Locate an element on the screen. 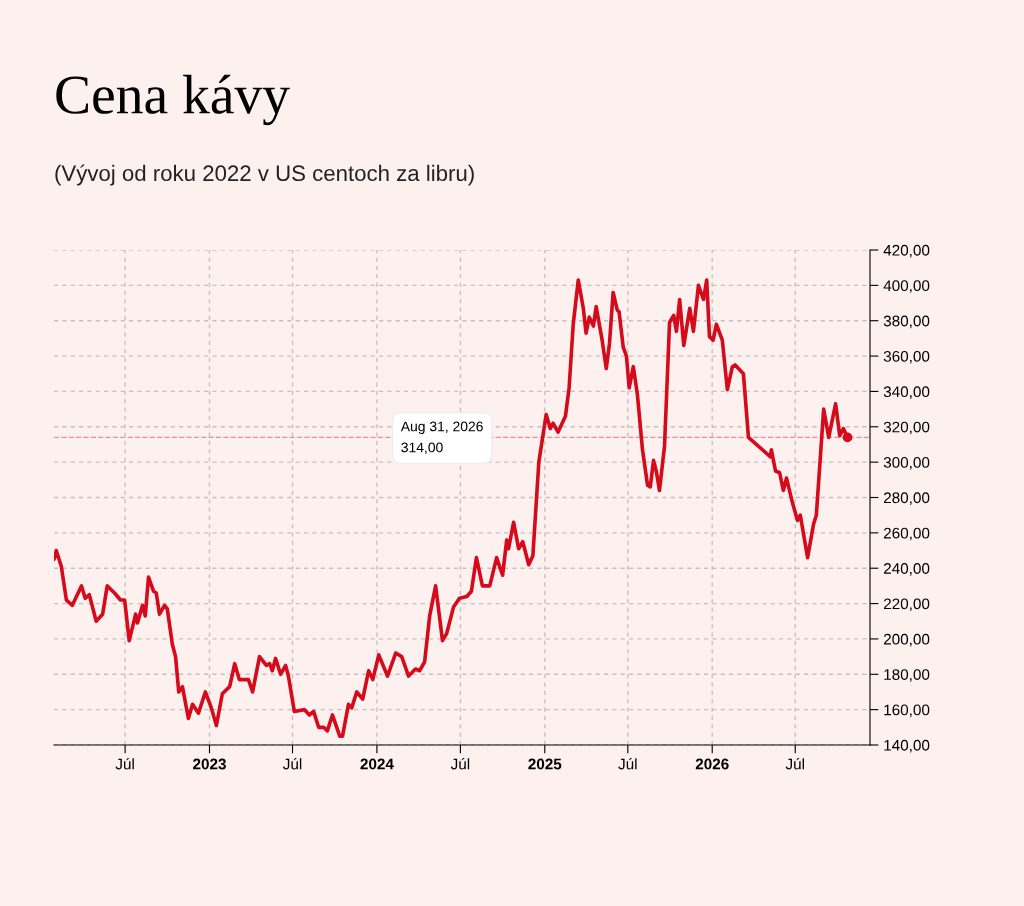  y-tick-label: 300,00 is located at coordinates (906, 463).